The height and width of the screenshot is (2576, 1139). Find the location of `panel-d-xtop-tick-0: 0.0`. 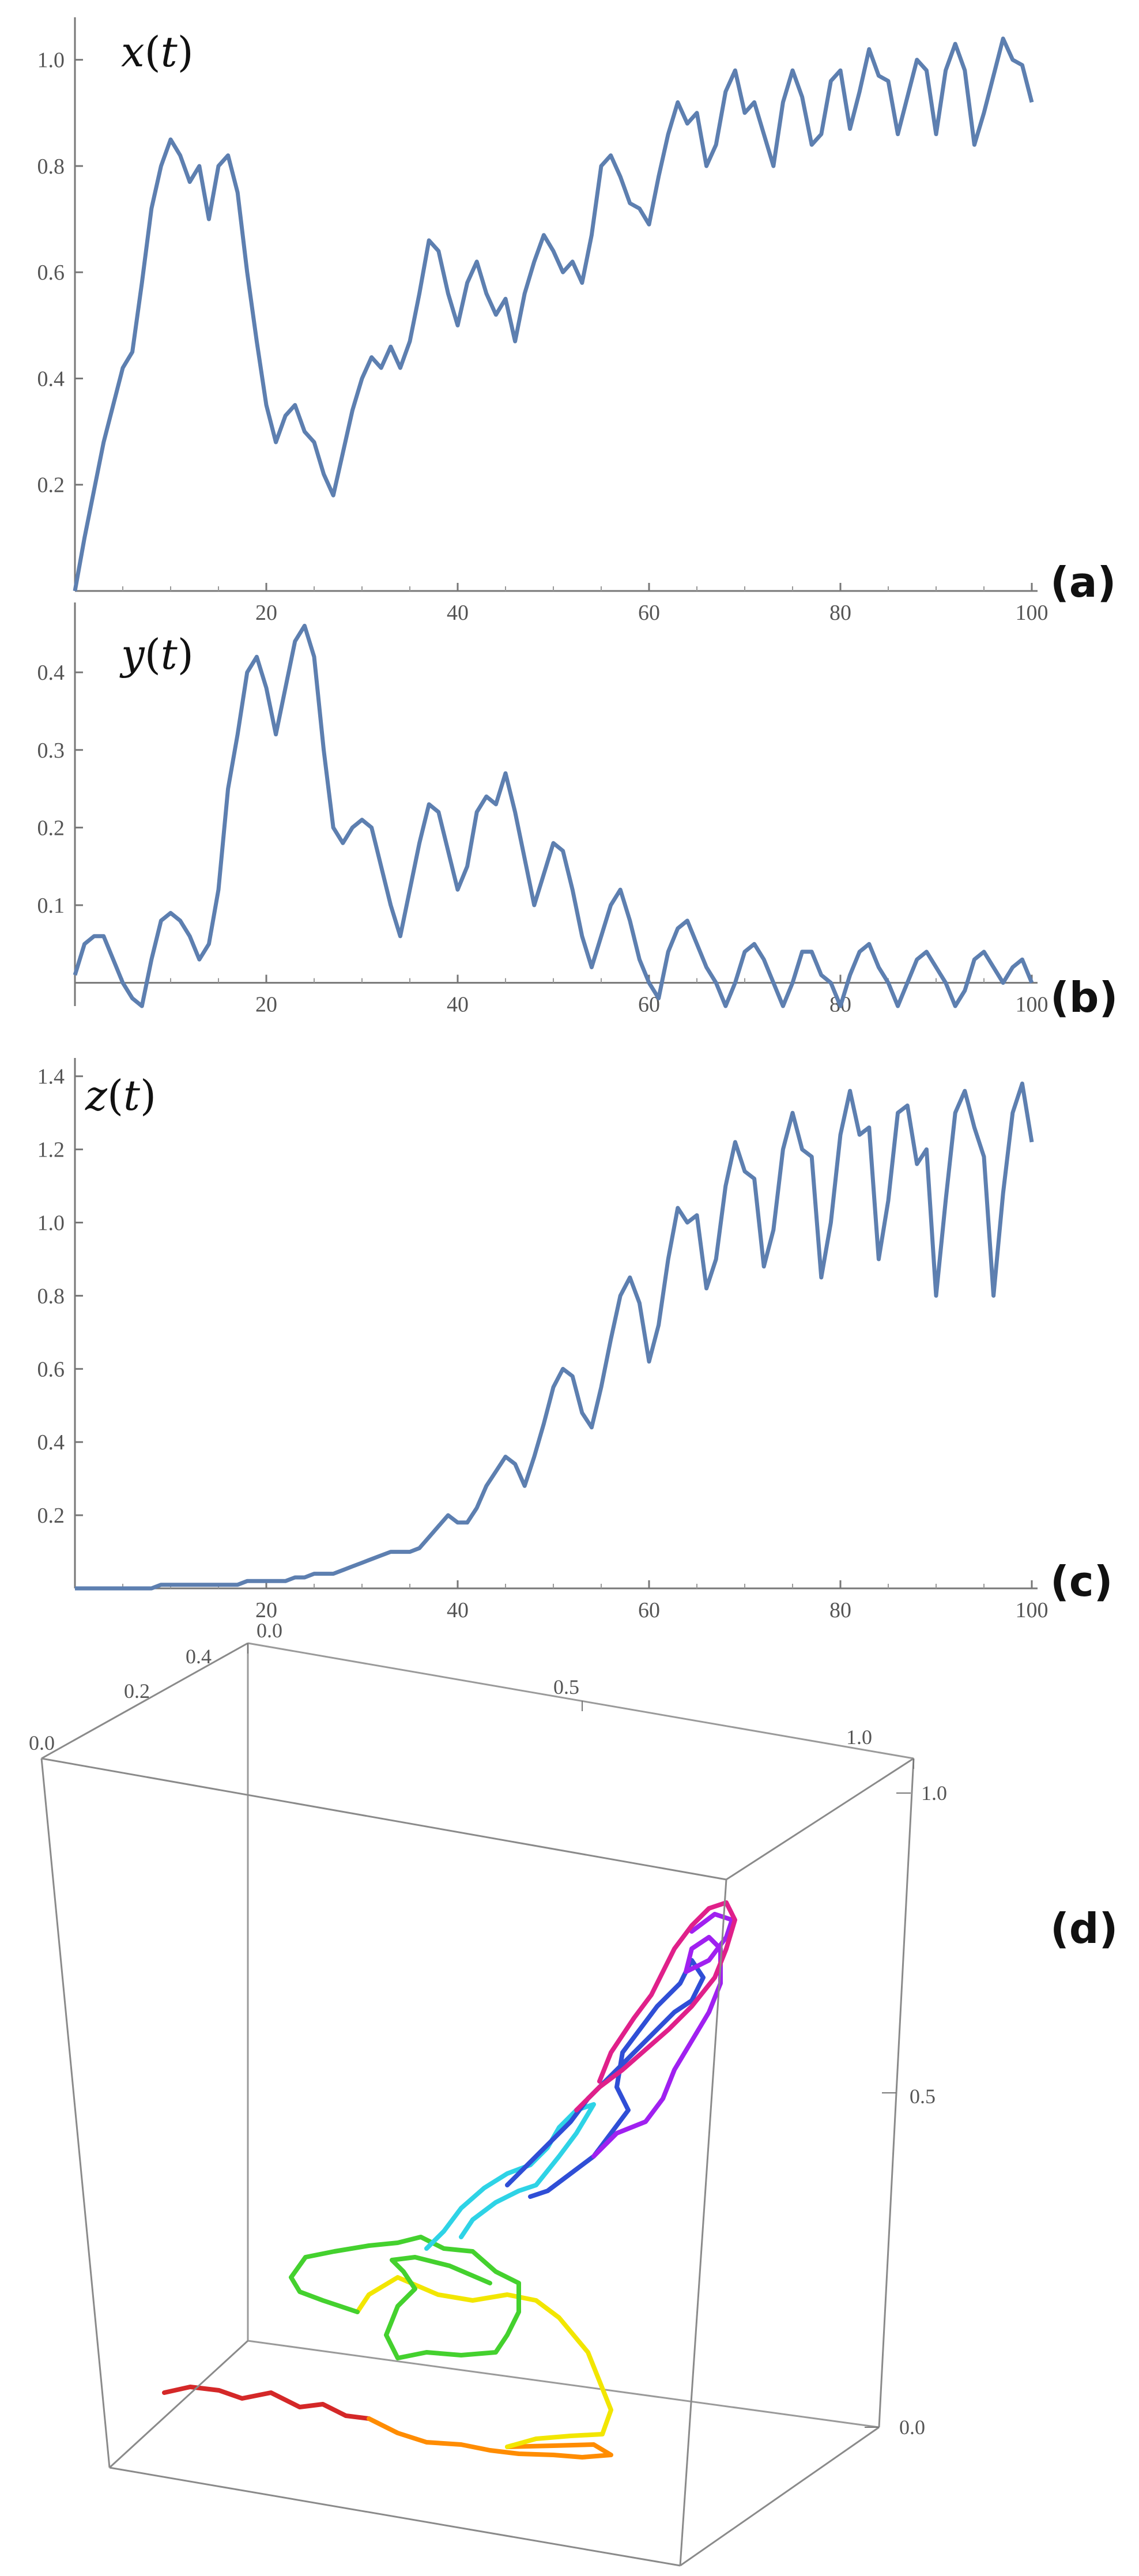

panel-d-xtop-tick-0: 0.0 is located at coordinates (269, 1630).